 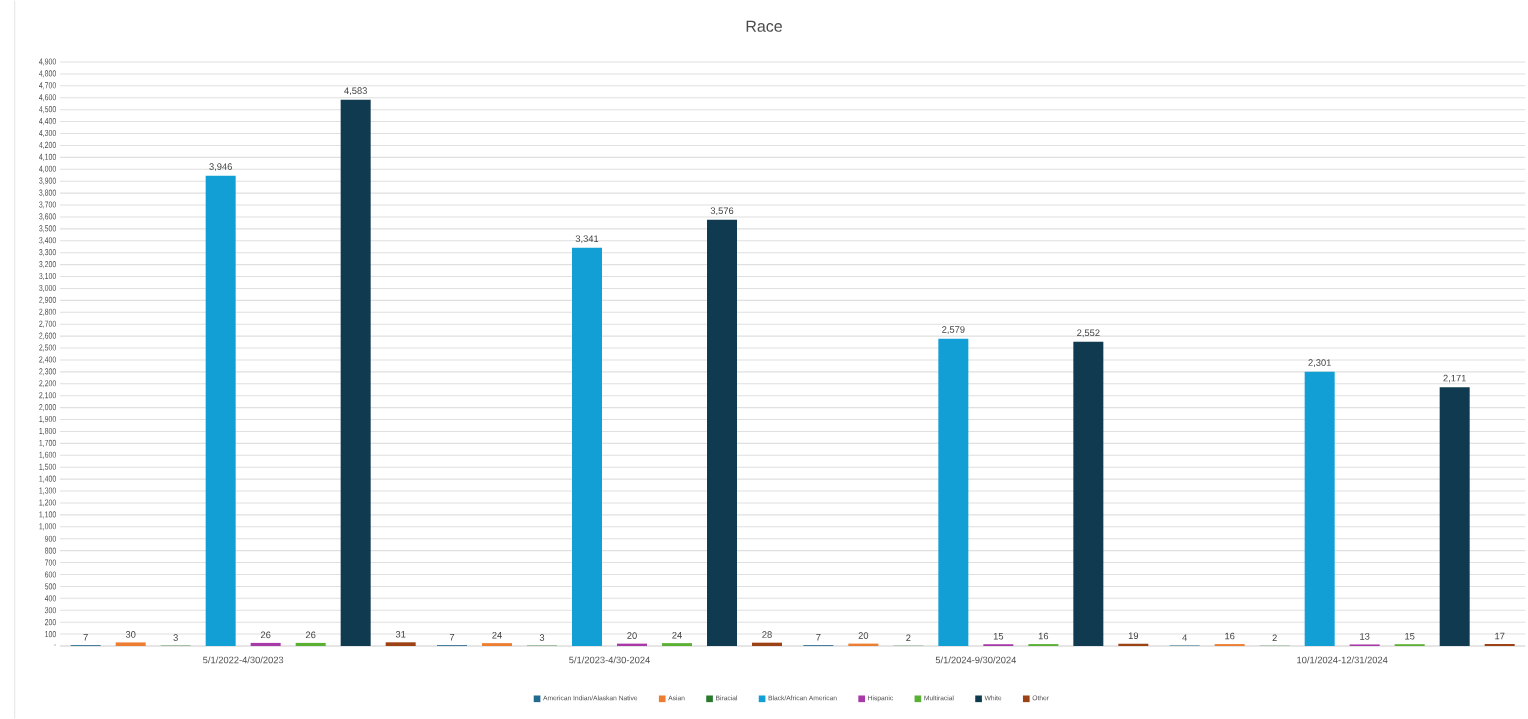 I want to click on data-label: 3,576, so click(x=722, y=211).